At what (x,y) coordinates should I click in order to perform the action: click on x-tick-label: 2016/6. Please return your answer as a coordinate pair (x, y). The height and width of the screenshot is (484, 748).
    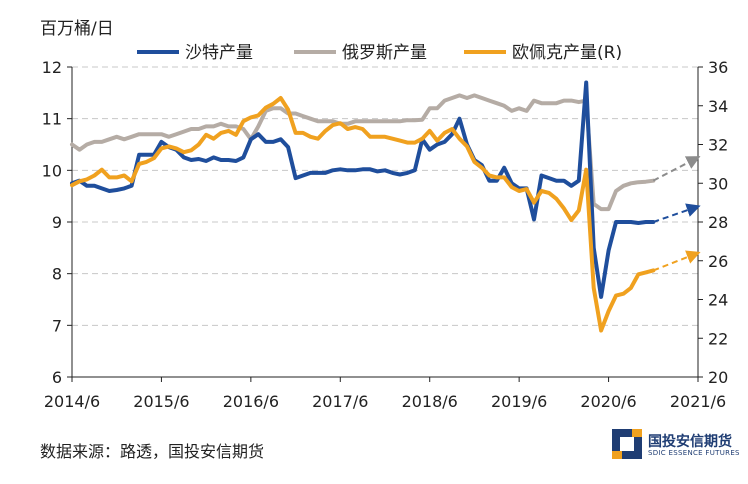
    Looking at the image, I should click on (251, 401).